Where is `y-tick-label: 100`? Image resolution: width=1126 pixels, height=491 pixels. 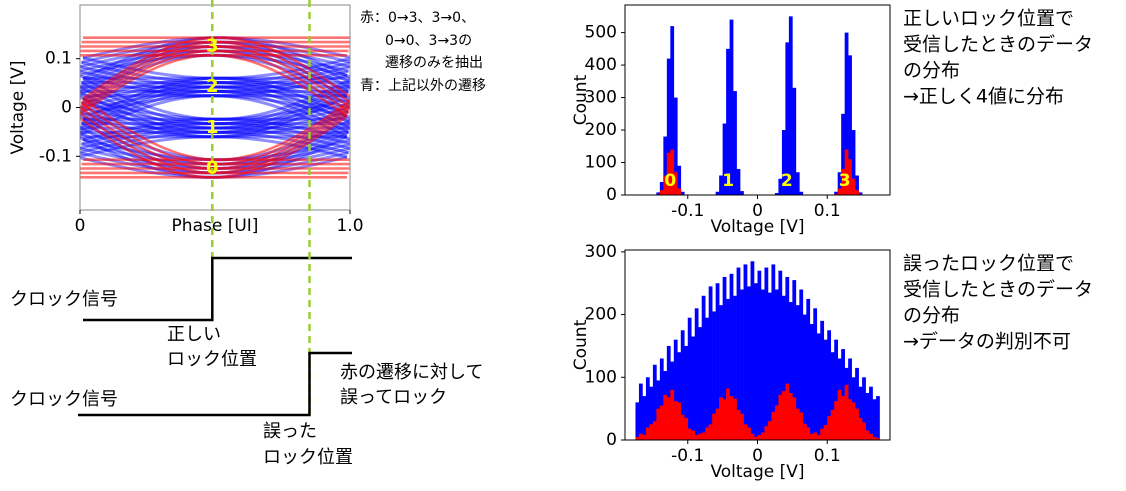
y-tick-label: 100 is located at coordinates (601, 377).